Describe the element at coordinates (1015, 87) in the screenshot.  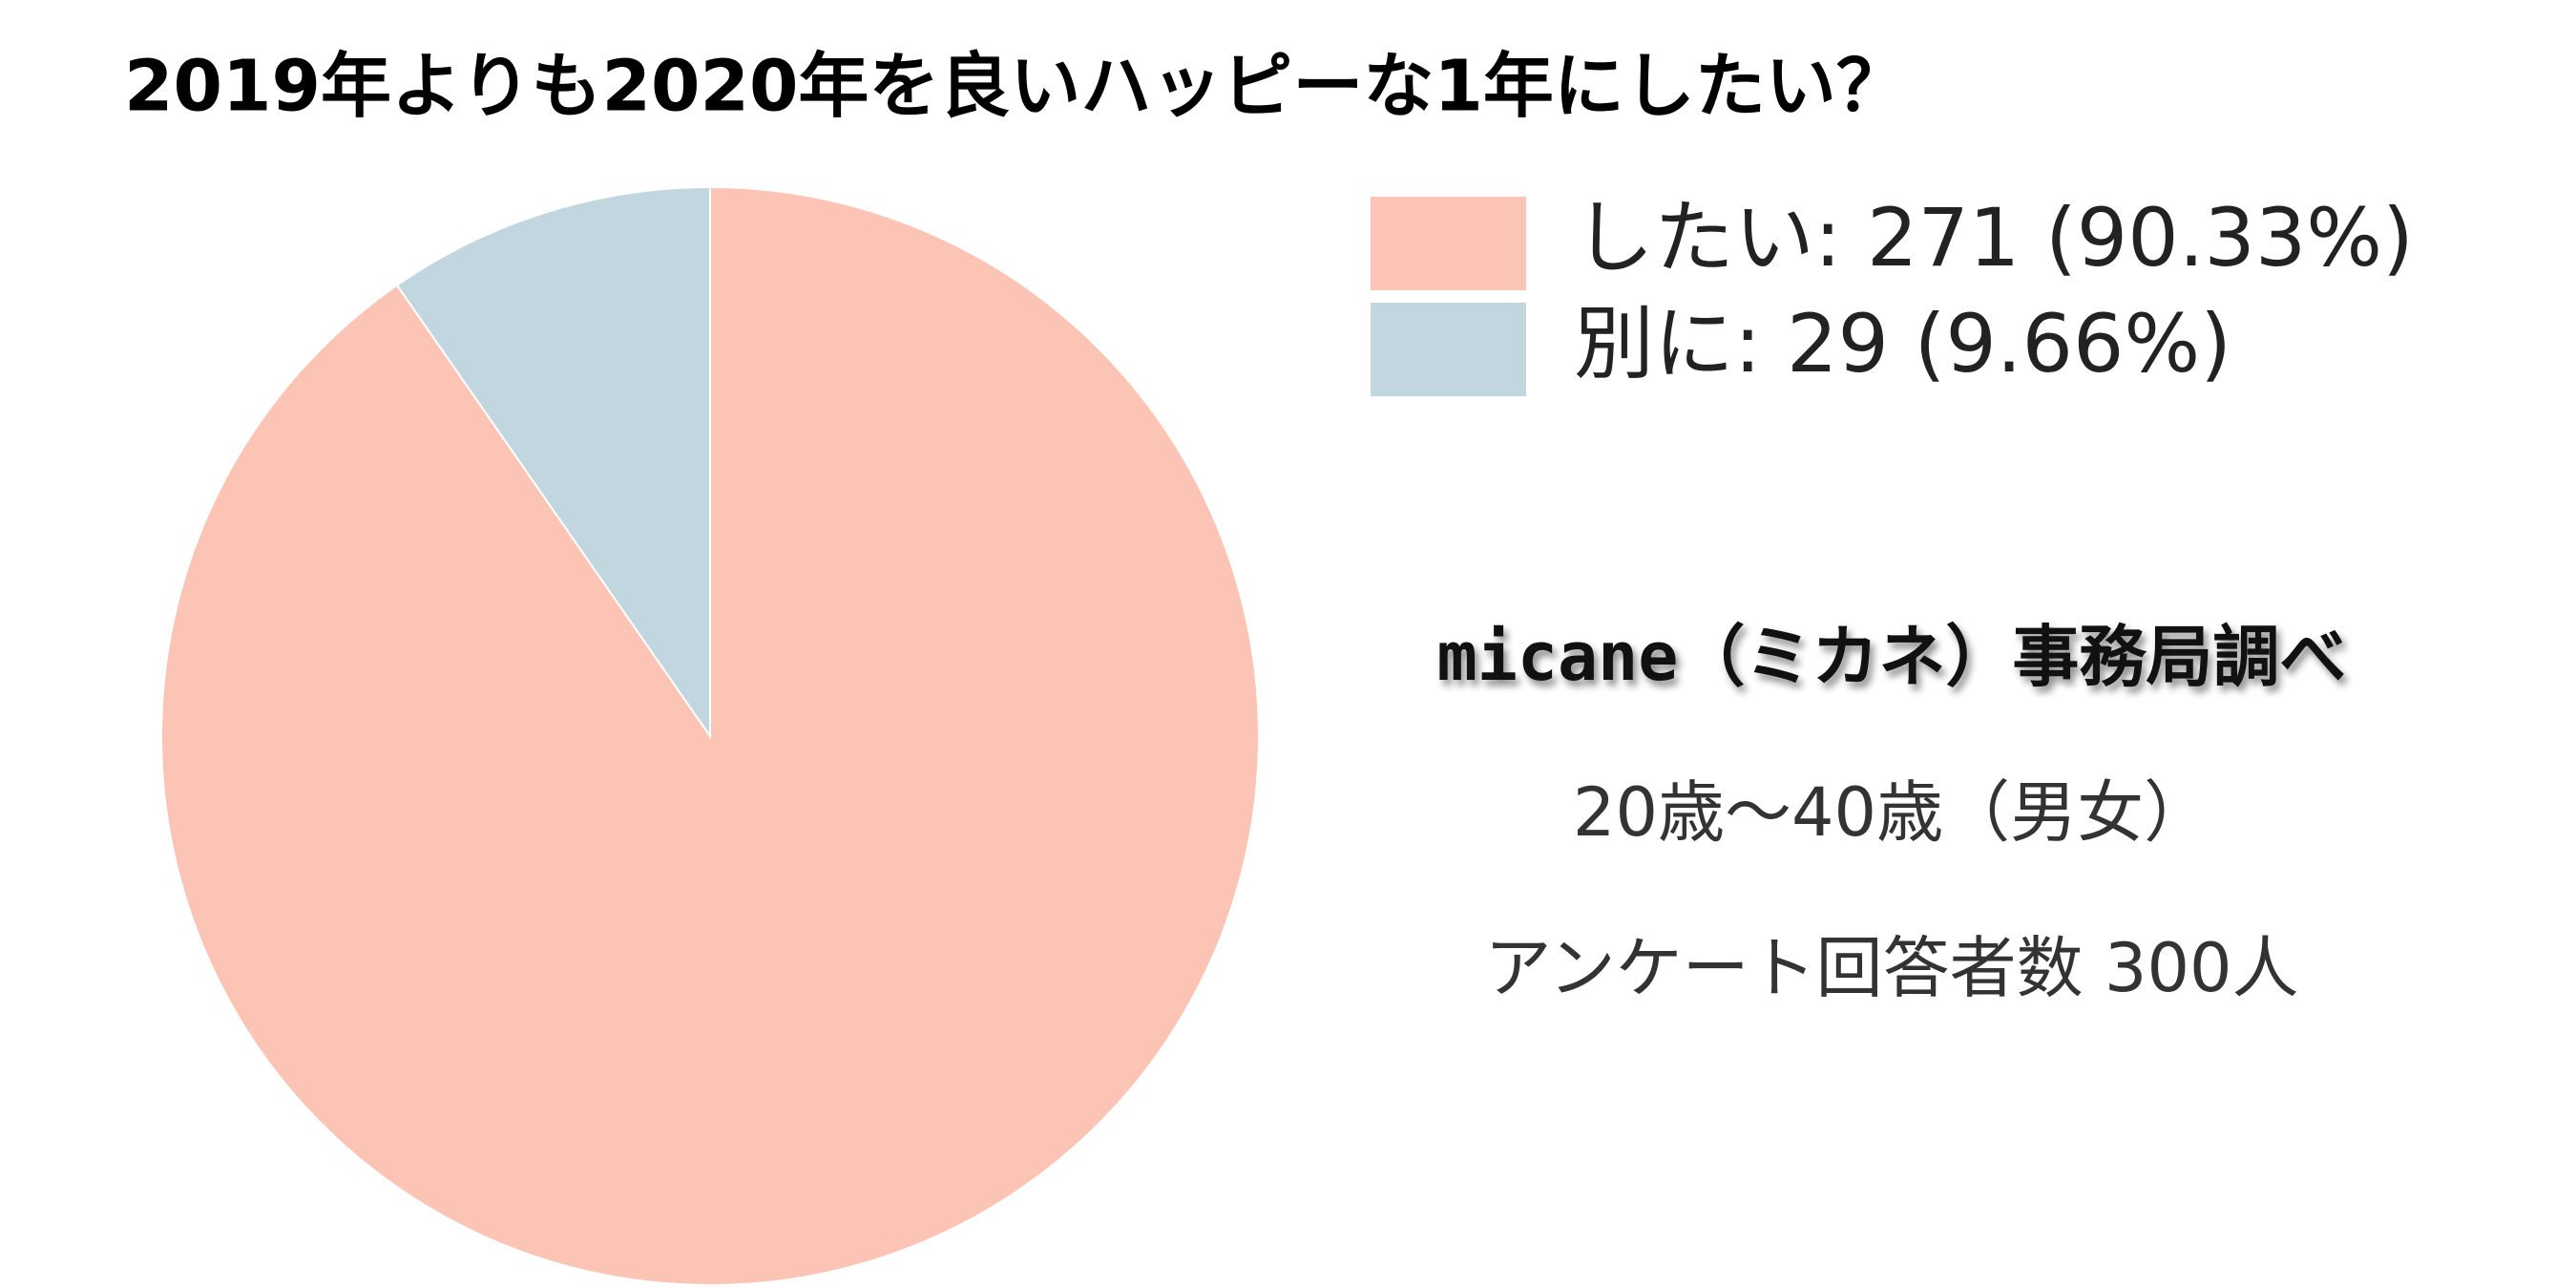
I see `chart-title: 2019年よりも2020年を良いハッピーな1年にしたい？` at that location.